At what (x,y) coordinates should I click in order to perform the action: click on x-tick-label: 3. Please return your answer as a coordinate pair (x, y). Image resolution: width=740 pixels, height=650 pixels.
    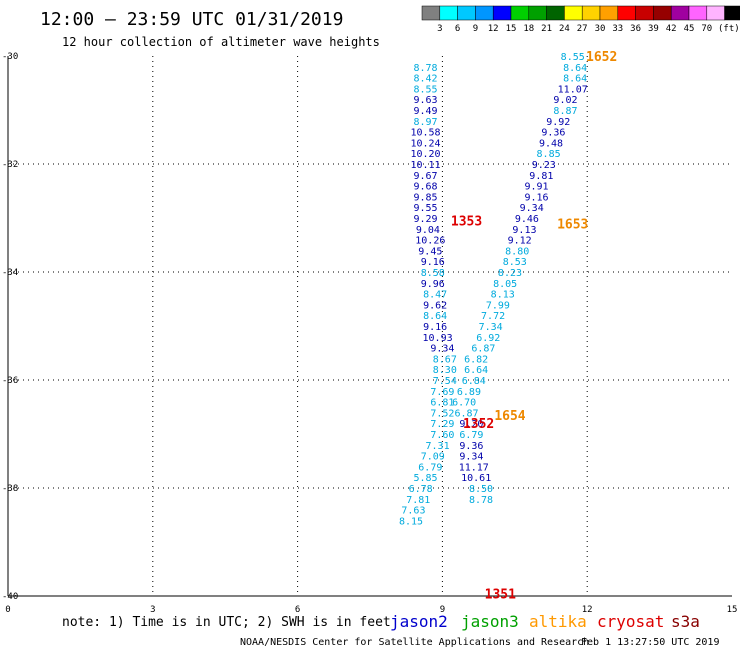
    Looking at the image, I should click on (152, 610).